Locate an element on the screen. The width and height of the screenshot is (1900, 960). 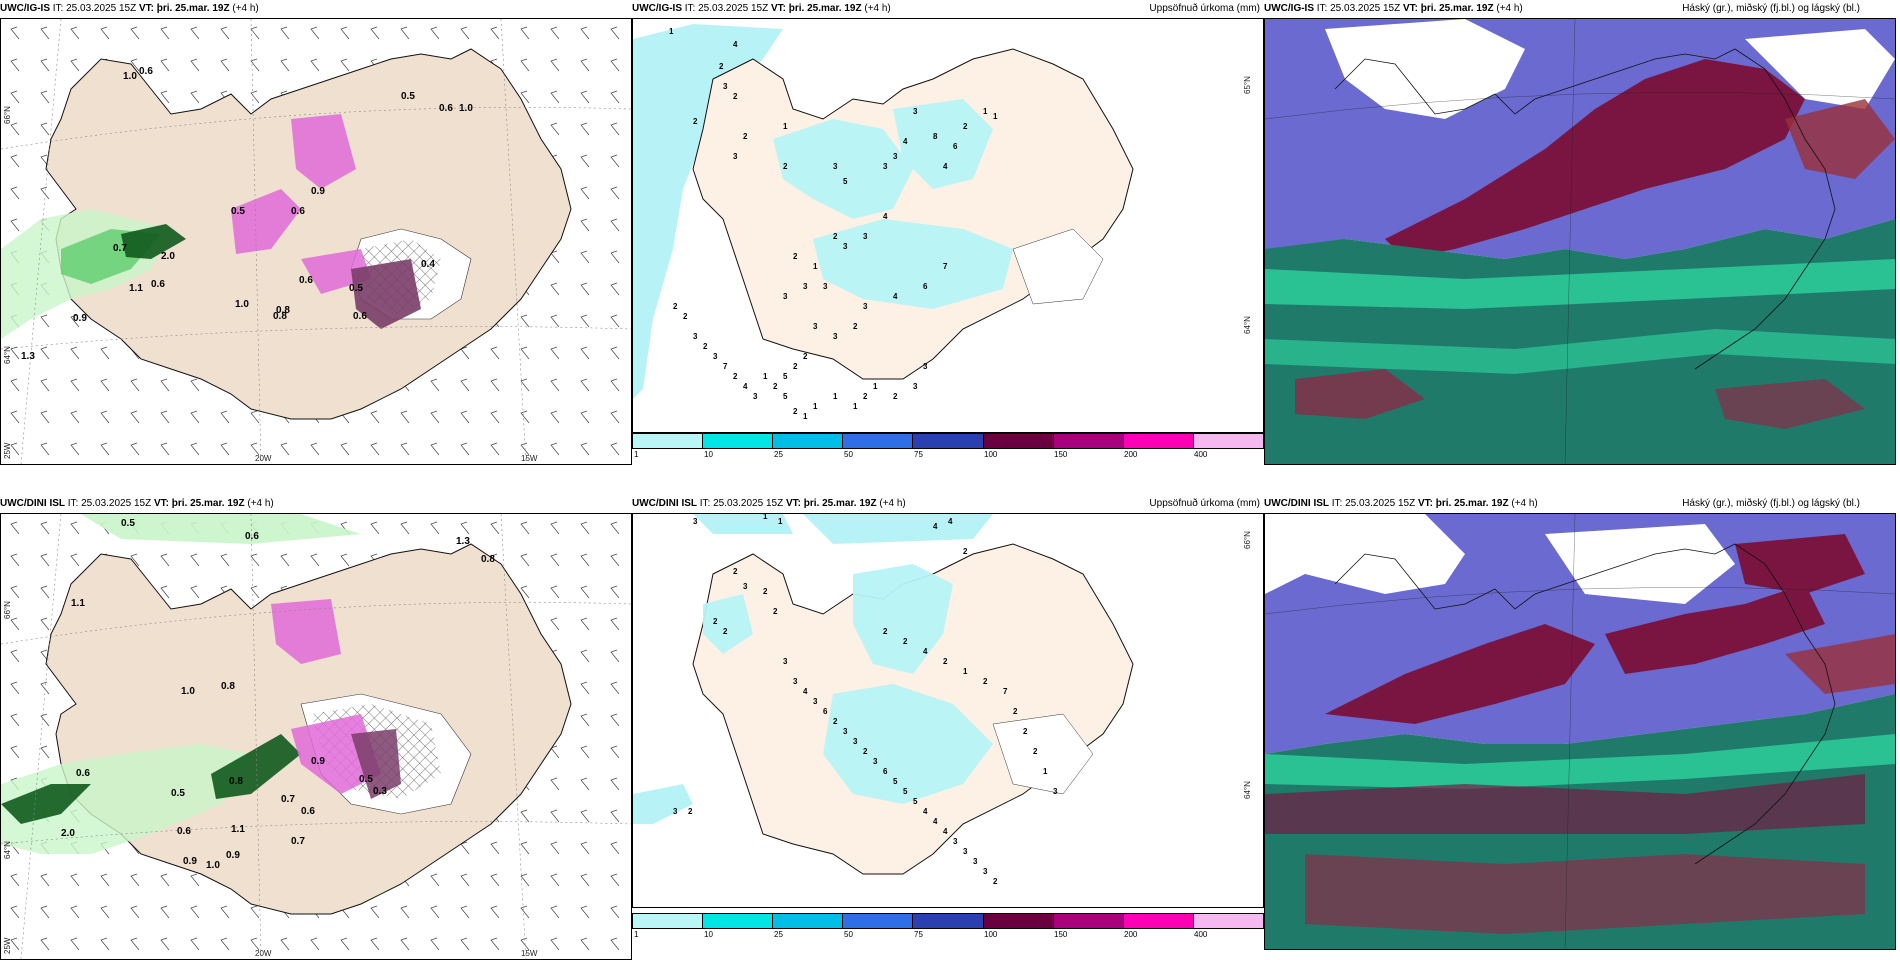
iceland-land is located at coordinates (913, 214).